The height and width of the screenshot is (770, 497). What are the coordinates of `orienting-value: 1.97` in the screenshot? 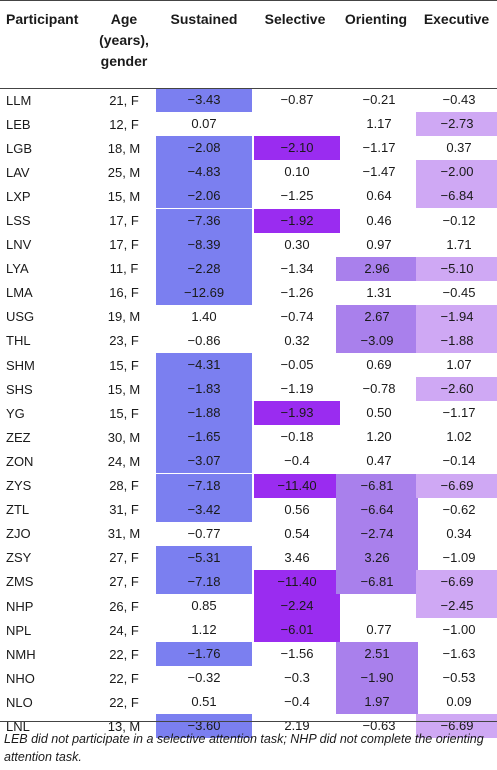 It's located at (377, 702).